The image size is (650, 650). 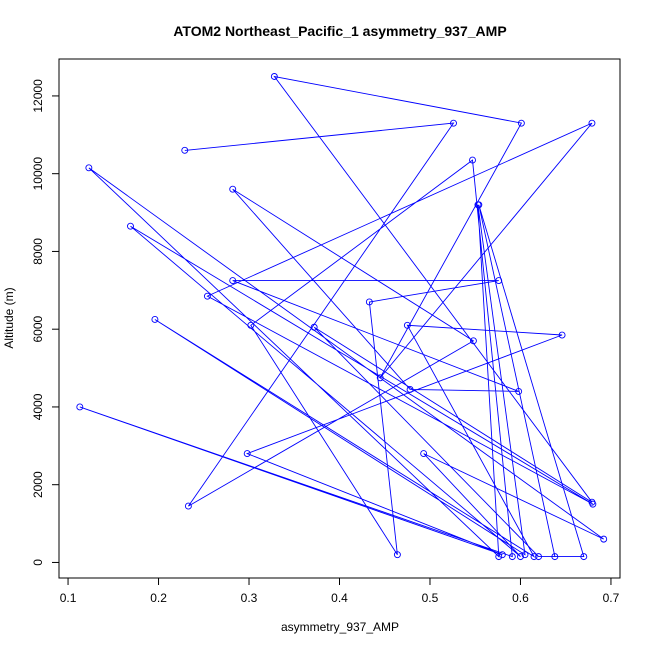 I want to click on y-tick-label: 6000, so click(x=38, y=329).